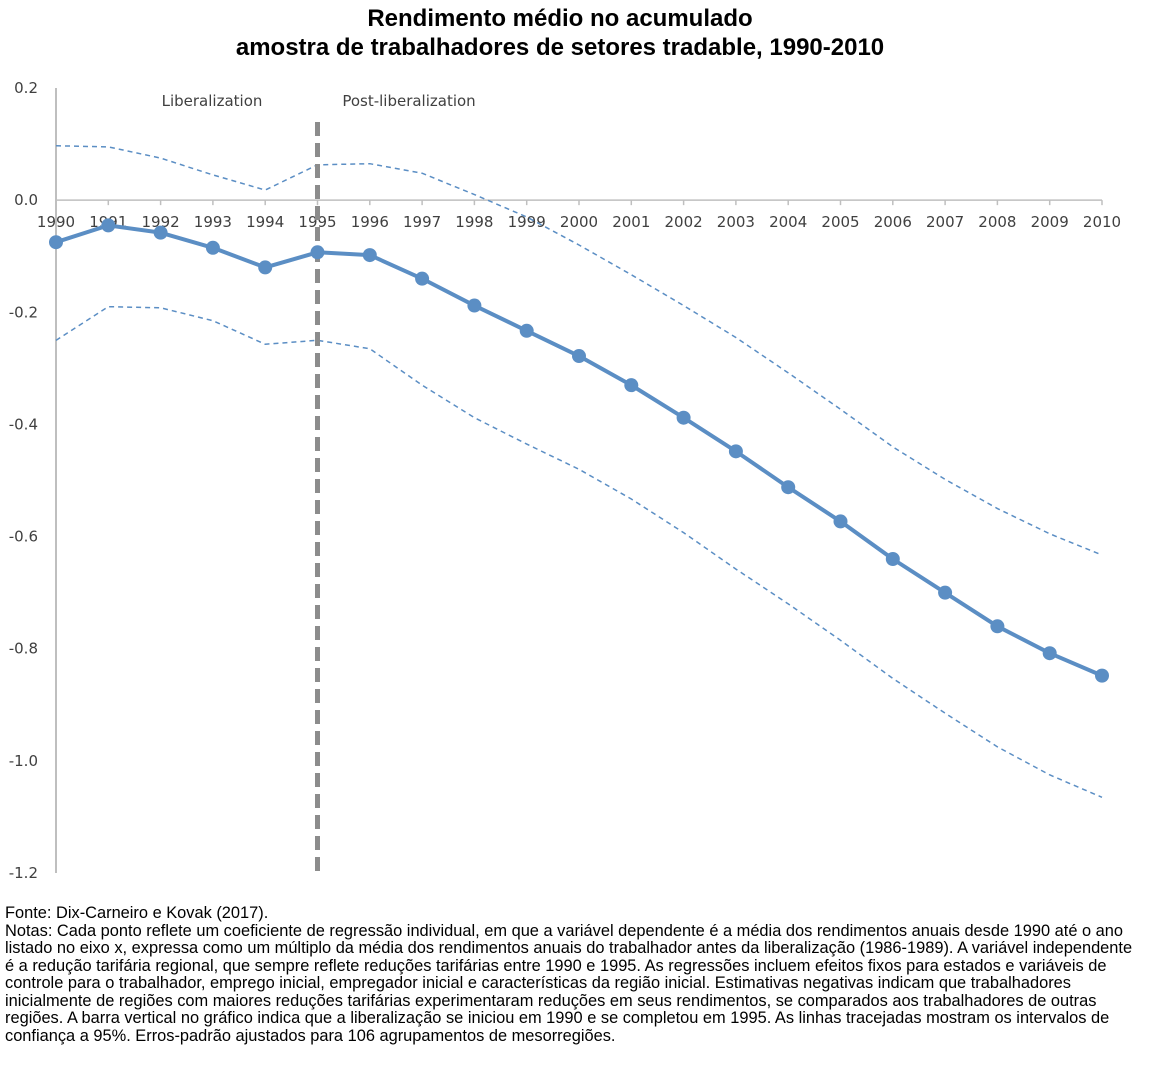 Image resolution: width=1150 pixels, height=1089 pixels. I want to click on y-tick-label: 0.0, so click(26, 200).